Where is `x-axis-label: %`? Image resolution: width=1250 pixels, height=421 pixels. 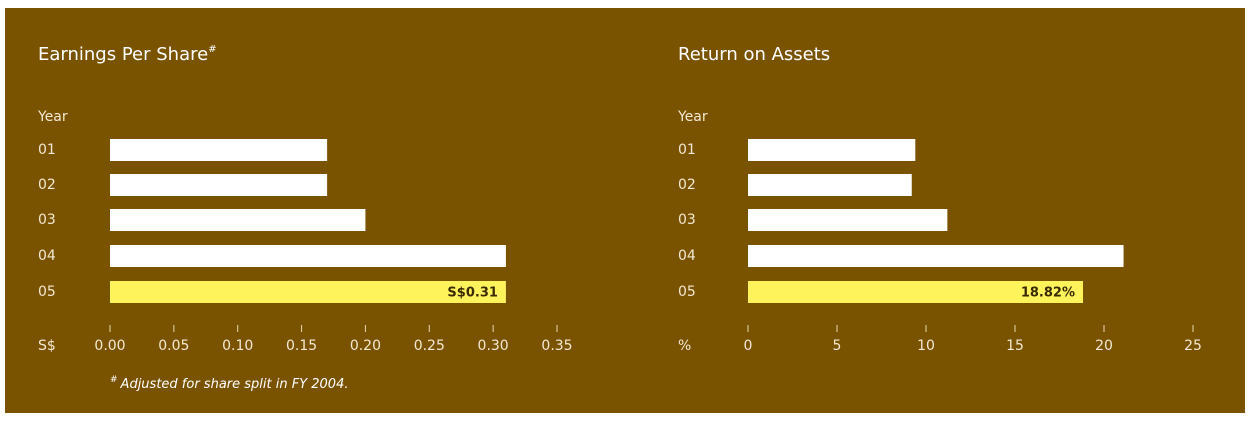 x-axis-label: % is located at coordinates (684, 346).